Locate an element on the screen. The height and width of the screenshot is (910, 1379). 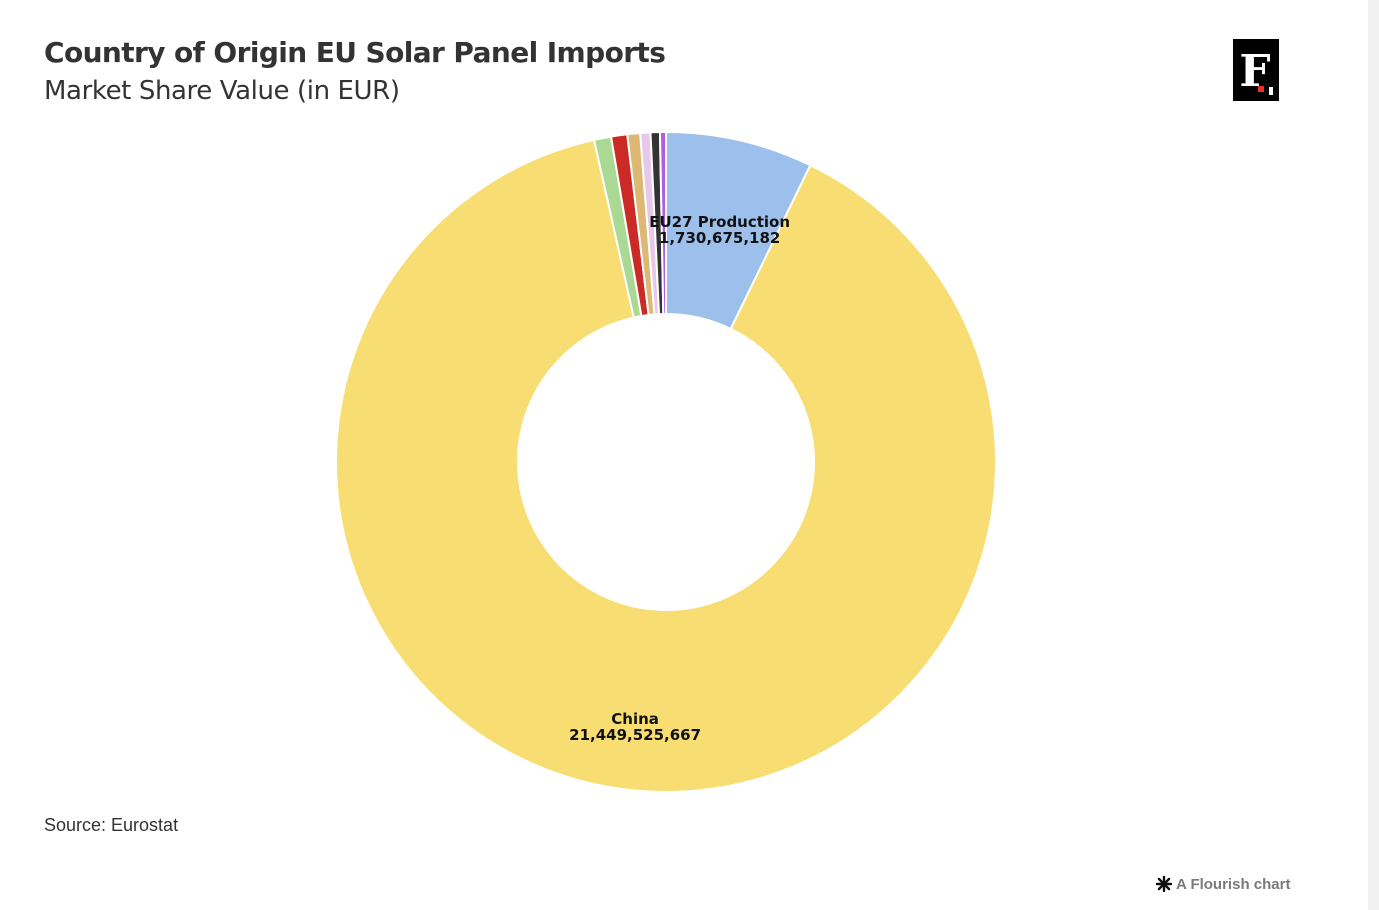
flourish-credit-link: A Flourish chart is located at coordinates (1222, 884).